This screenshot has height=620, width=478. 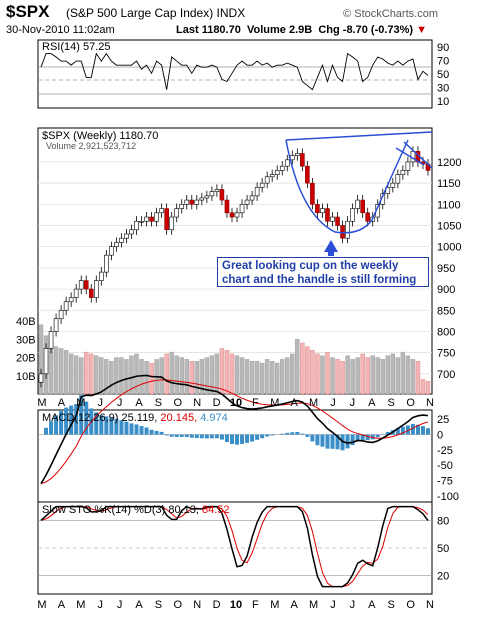 I want to click on macd-line, so click(x=234, y=429).